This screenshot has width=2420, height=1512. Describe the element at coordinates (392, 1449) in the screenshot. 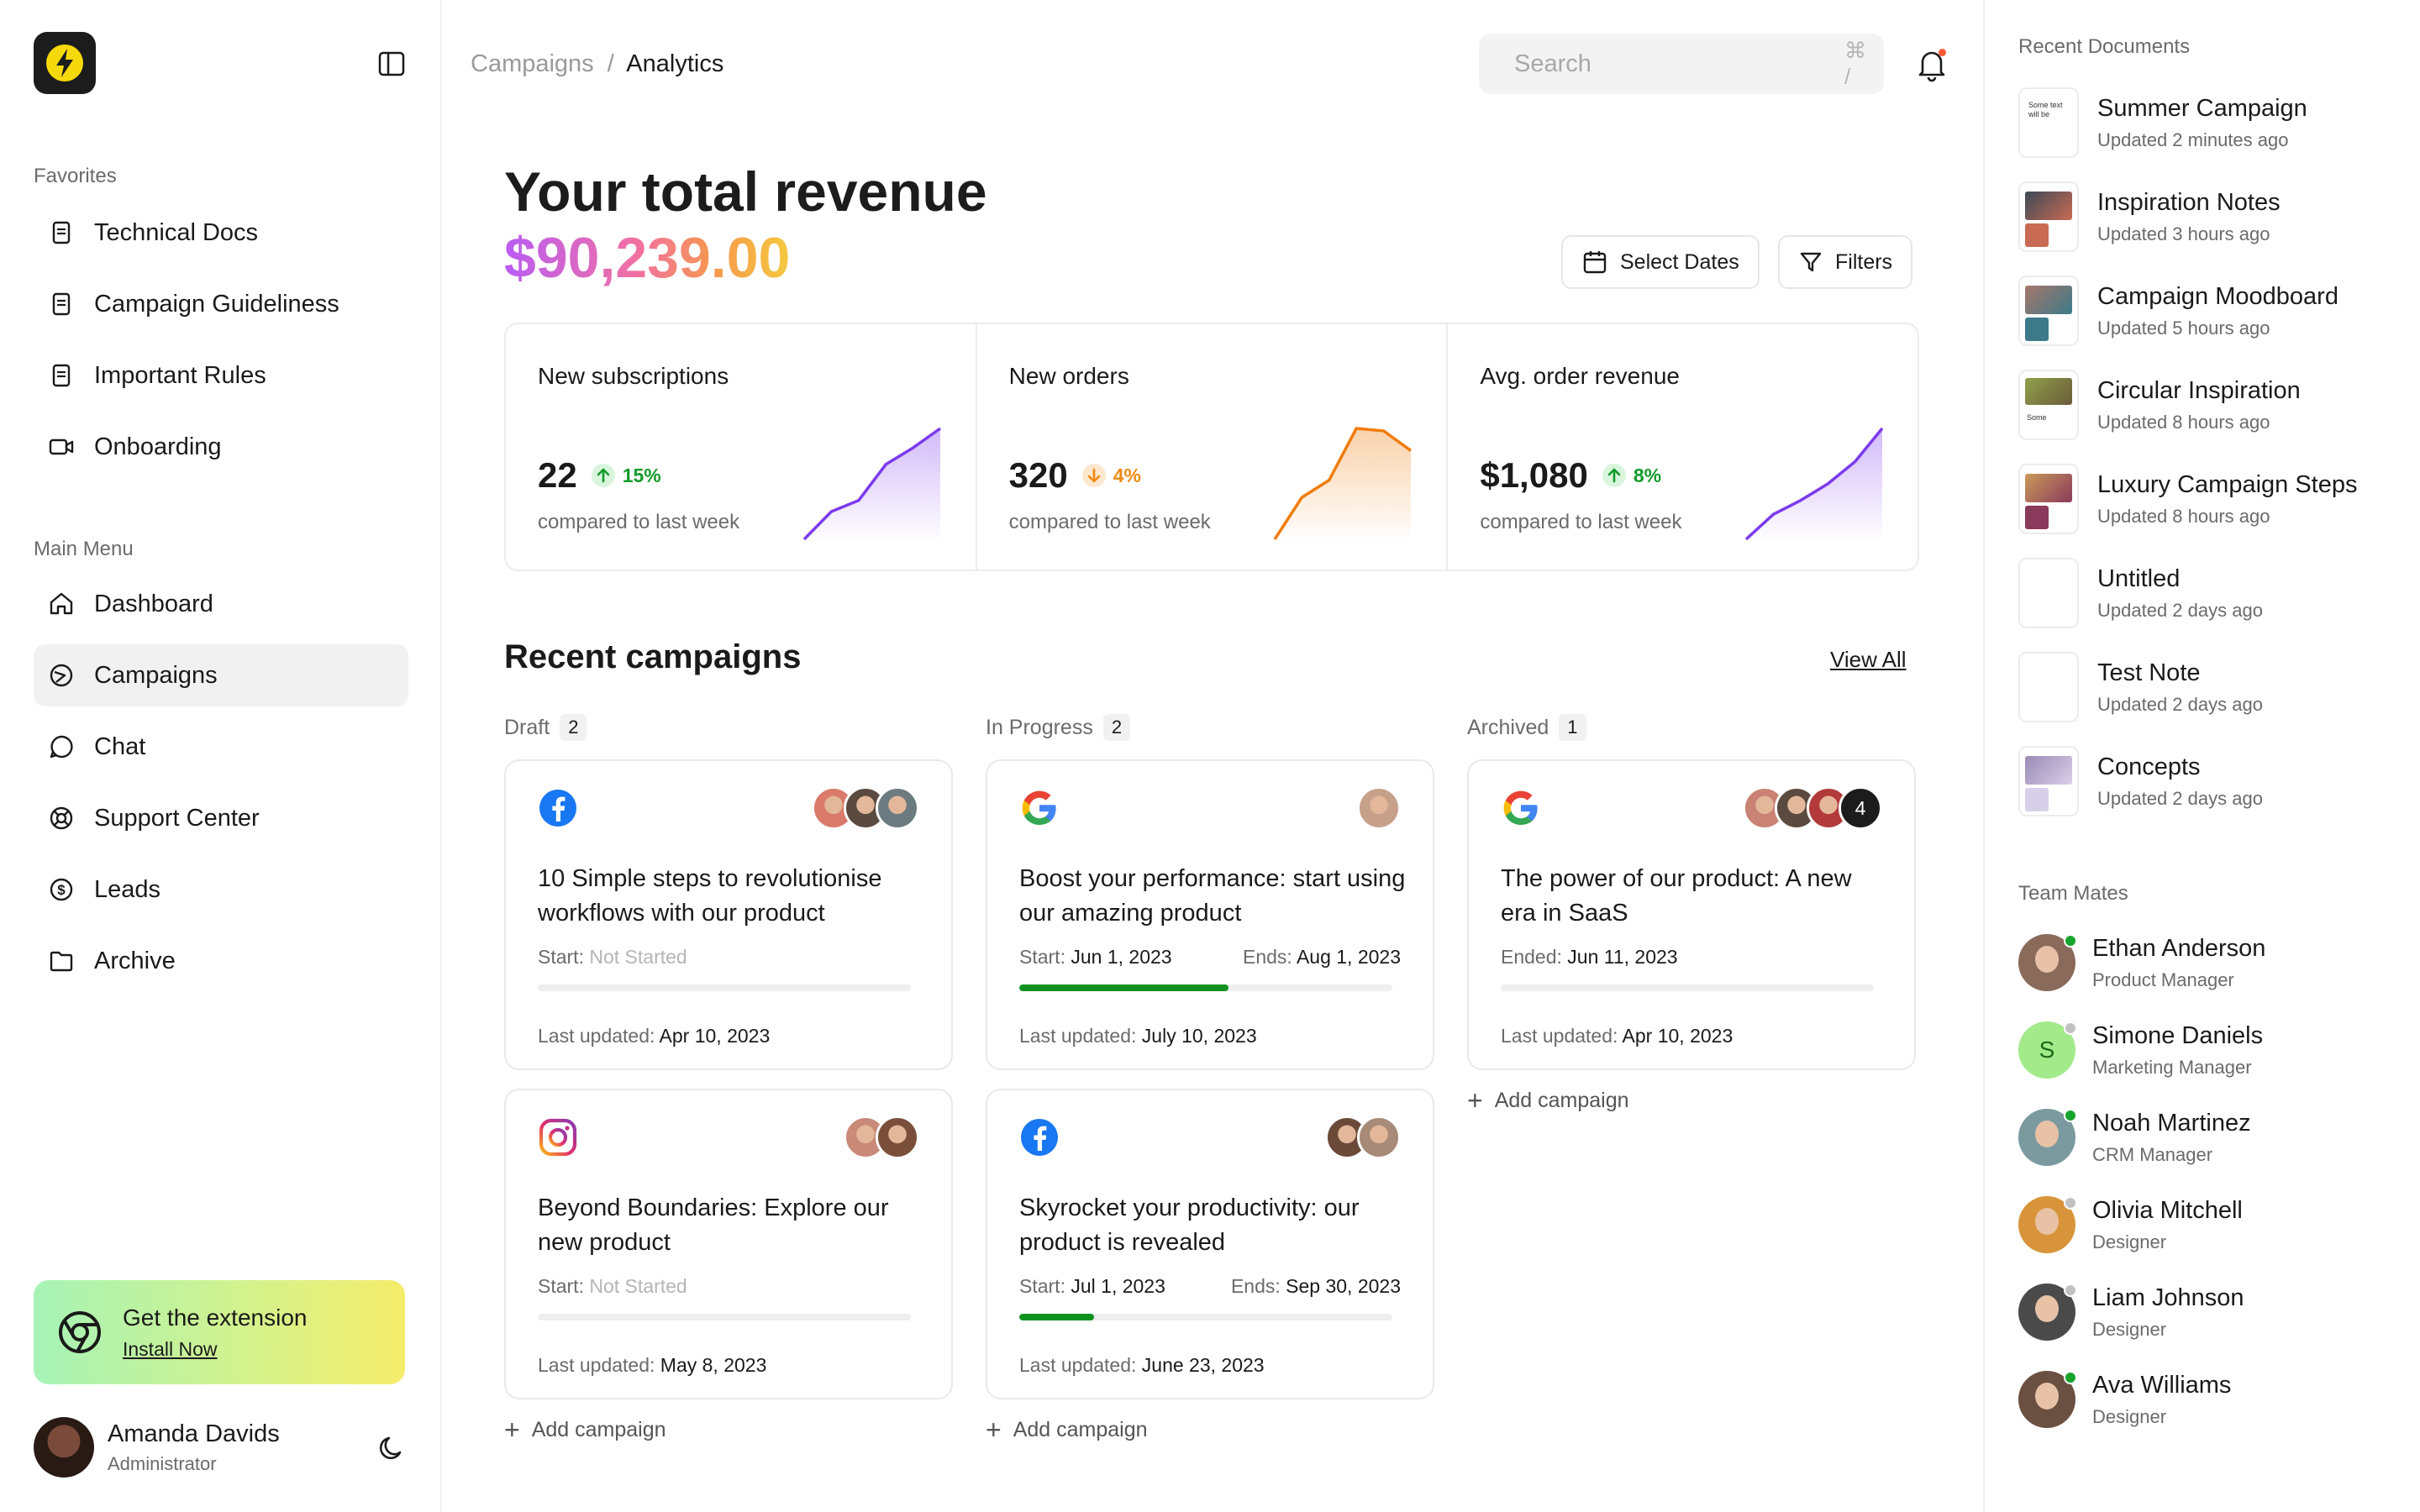

I see `dark-mode-toggle` at that location.